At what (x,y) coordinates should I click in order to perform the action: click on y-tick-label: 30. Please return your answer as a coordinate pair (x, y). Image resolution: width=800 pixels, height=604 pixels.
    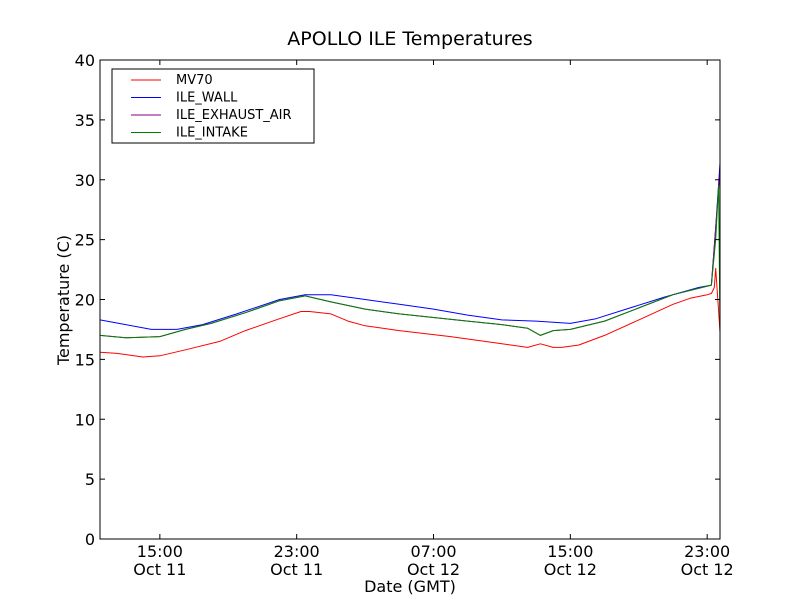
    Looking at the image, I should click on (85, 180).